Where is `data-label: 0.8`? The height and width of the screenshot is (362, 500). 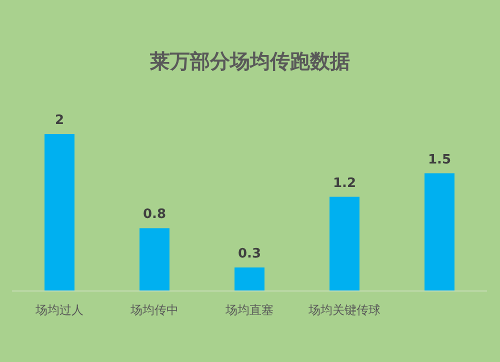
data-label: 0.8 is located at coordinates (154, 214).